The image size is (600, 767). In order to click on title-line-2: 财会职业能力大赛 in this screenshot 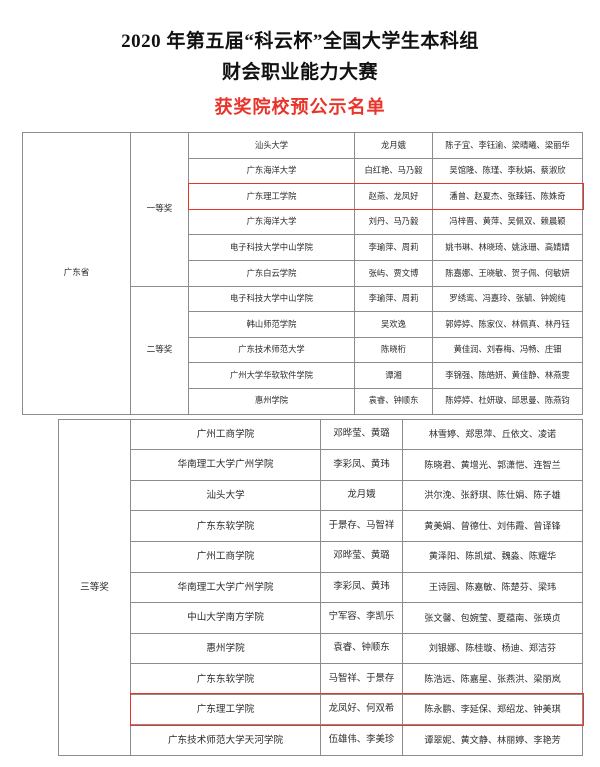, I will do `click(299, 72)`.